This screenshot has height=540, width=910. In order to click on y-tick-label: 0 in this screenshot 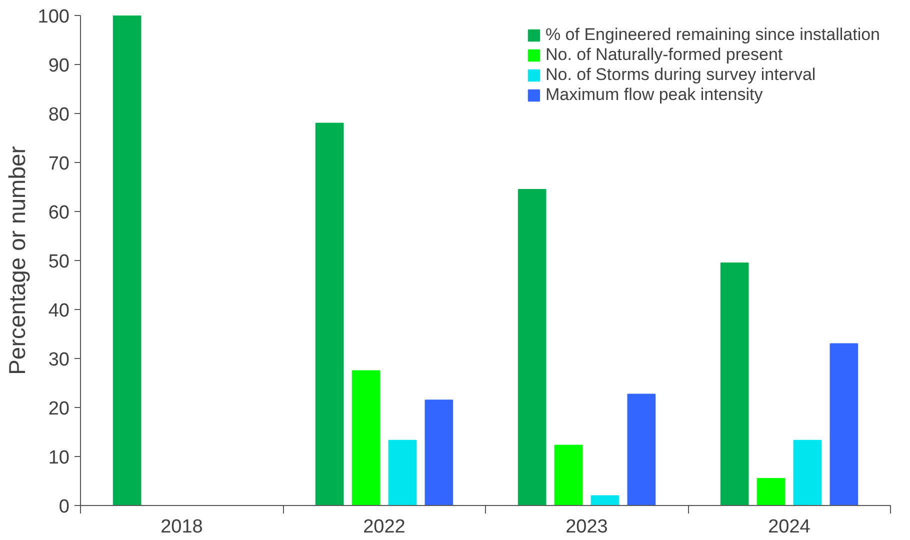, I will do `click(64, 507)`.